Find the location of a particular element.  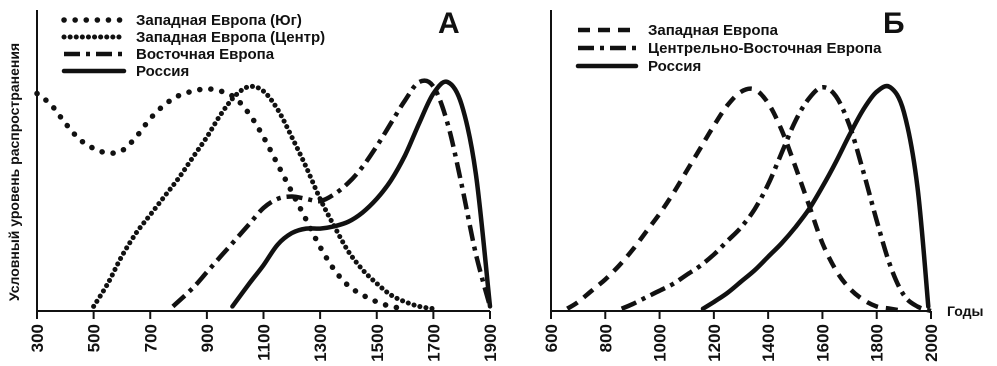

b-x-tick-label: 2000 is located at coordinates (931, 343).